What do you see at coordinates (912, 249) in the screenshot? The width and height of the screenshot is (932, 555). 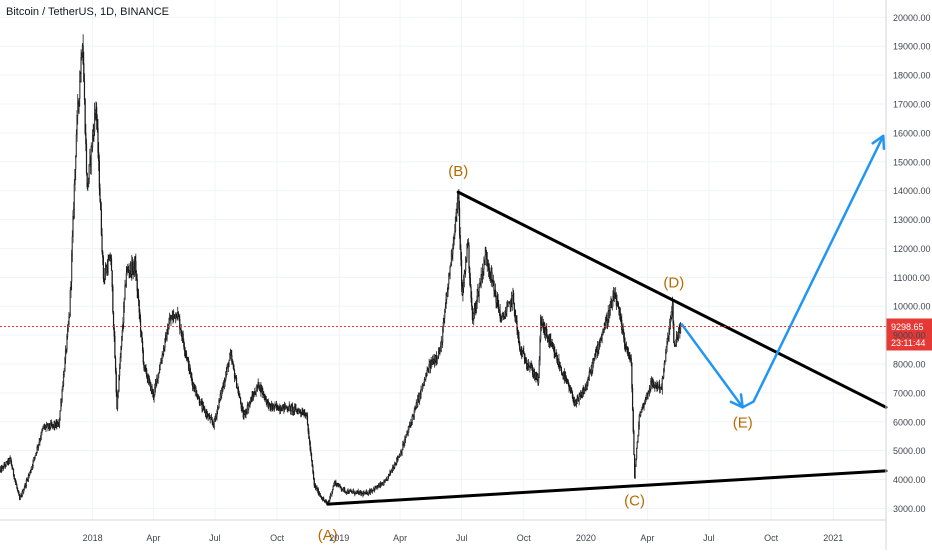 I see `y-tick-label: 12000.00` at bounding box center [912, 249].